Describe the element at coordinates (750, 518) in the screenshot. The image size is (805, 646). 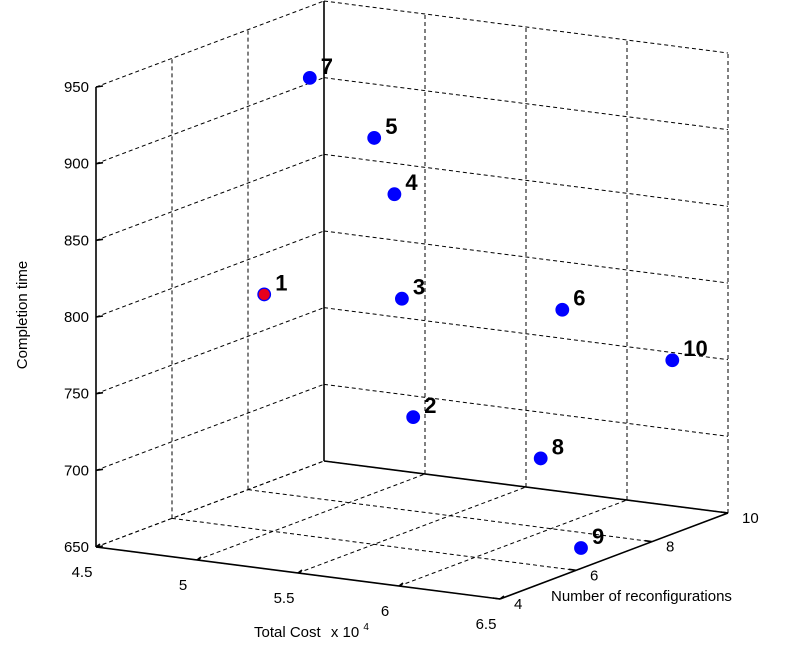
I see `y-tick-label: 10` at that location.